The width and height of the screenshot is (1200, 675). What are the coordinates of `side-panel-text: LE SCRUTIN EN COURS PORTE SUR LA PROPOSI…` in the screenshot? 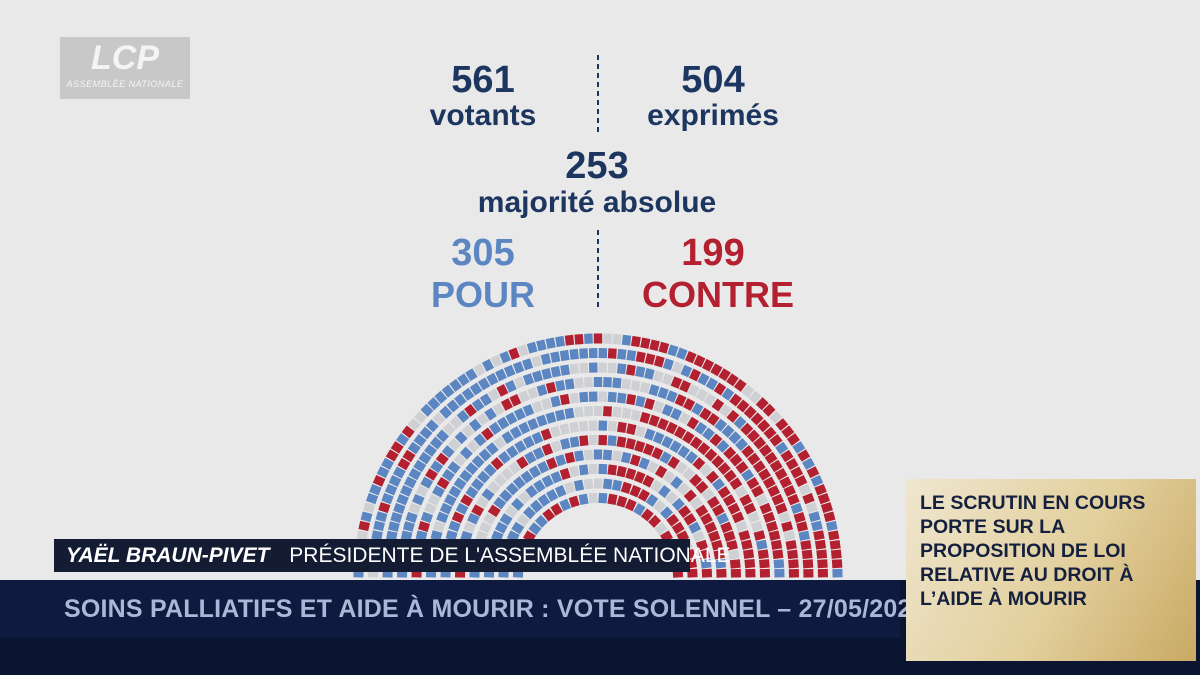 It's located at (1033, 551).